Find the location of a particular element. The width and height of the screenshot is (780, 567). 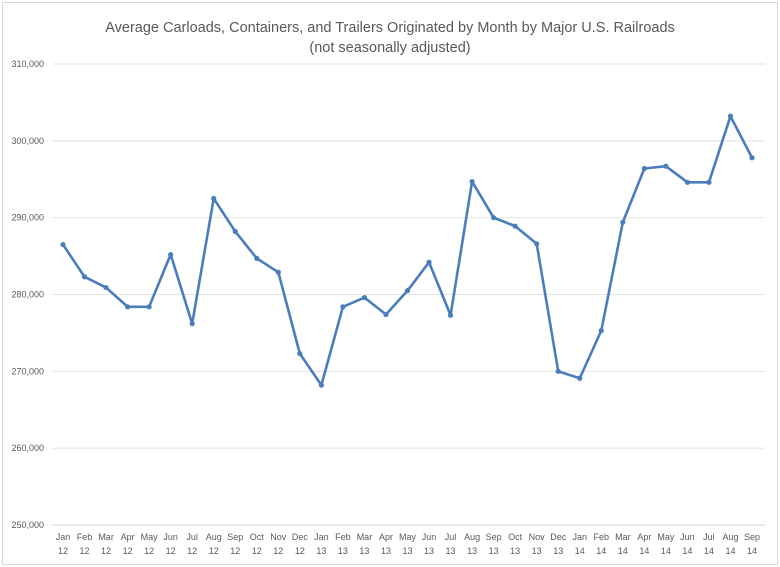

chart-subtitle: (not seasonally adjusted) is located at coordinates (390, 48).